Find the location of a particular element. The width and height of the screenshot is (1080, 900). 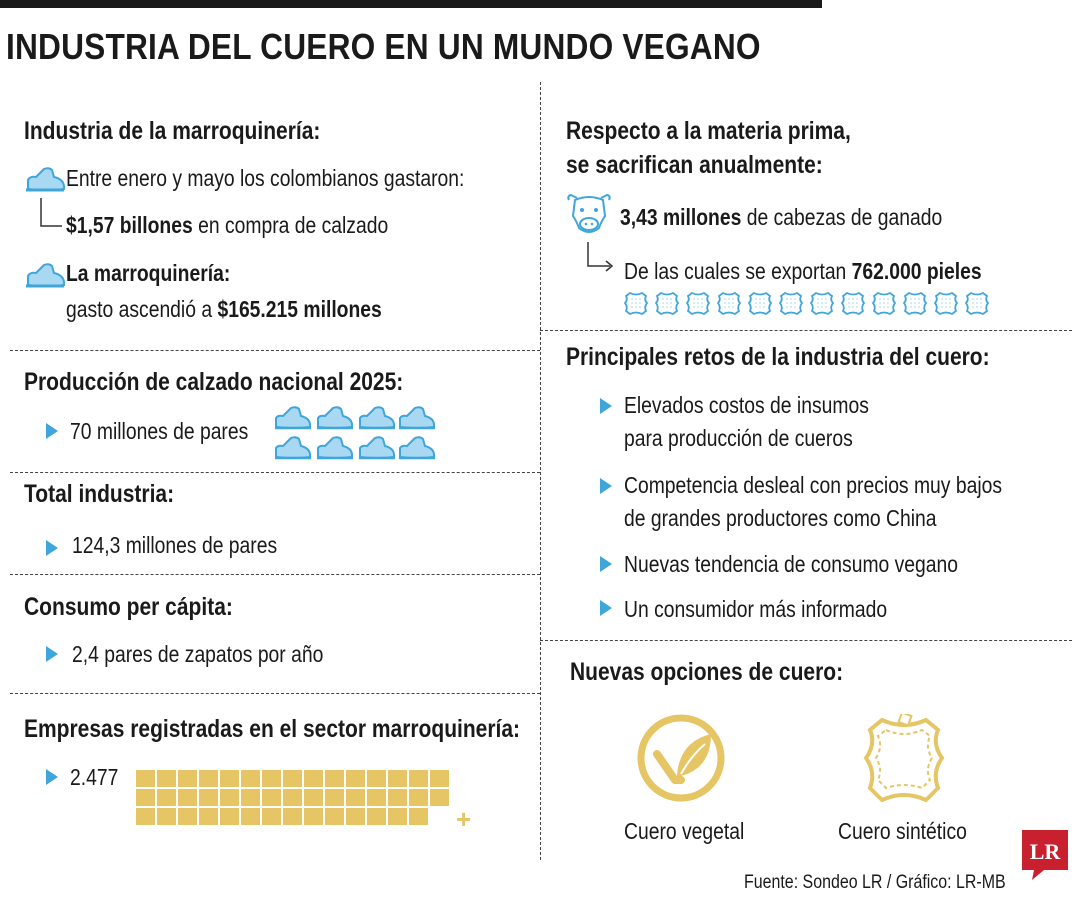

top-bar is located at coordinates (411, 4).